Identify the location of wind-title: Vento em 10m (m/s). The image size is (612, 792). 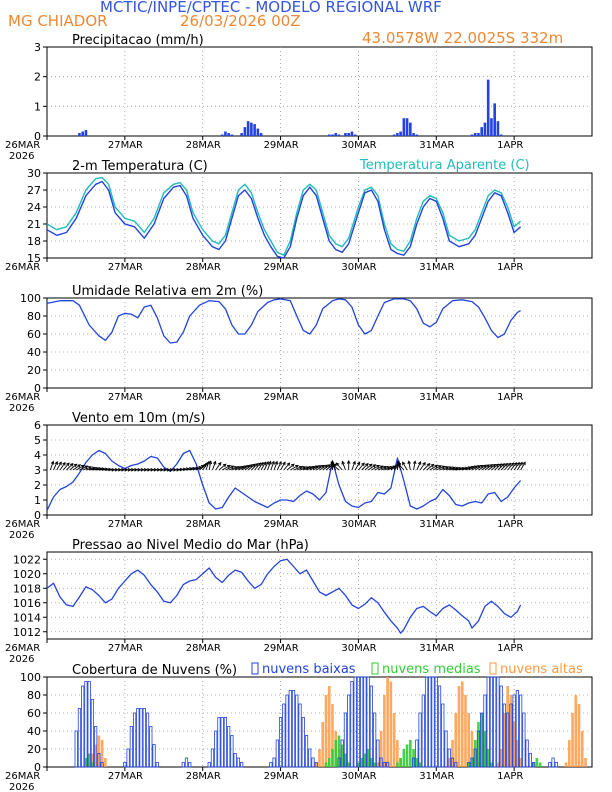
(138, 418).